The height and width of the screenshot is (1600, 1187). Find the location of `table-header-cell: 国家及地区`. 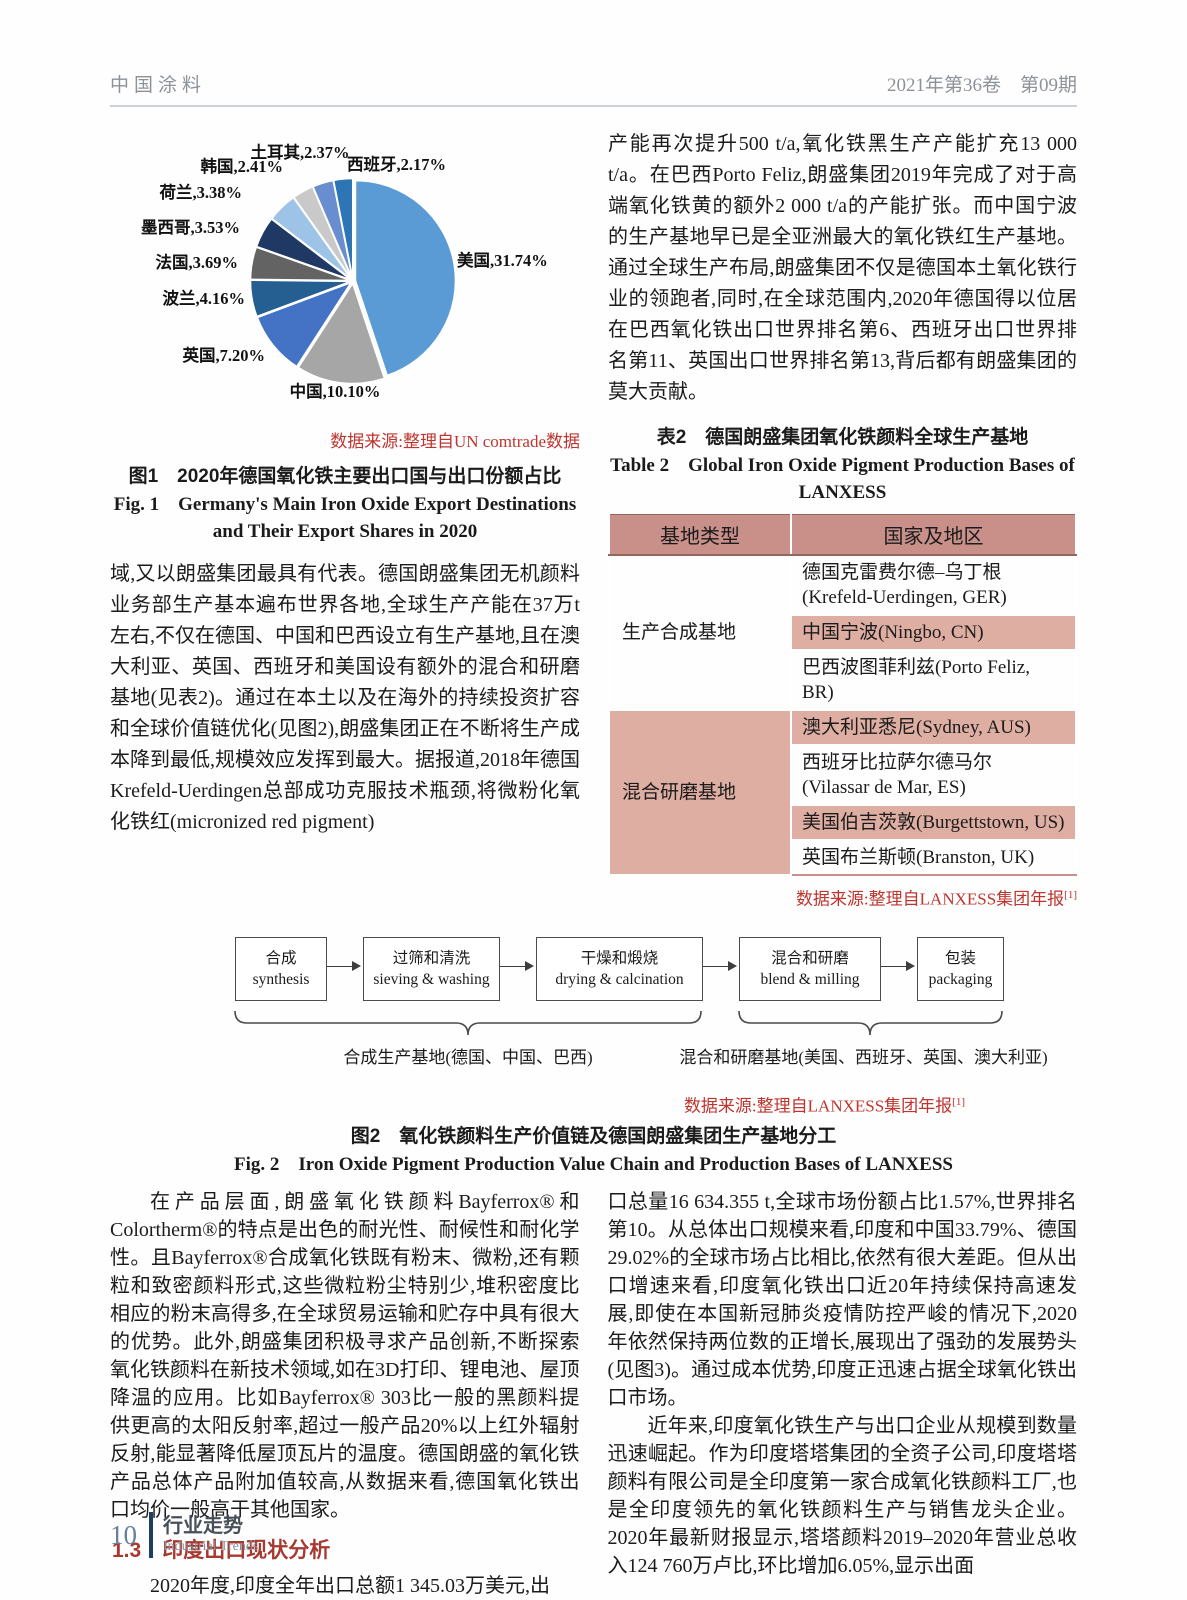

table-header-cell: 国家及地区 is located at coordinates (933, 535).